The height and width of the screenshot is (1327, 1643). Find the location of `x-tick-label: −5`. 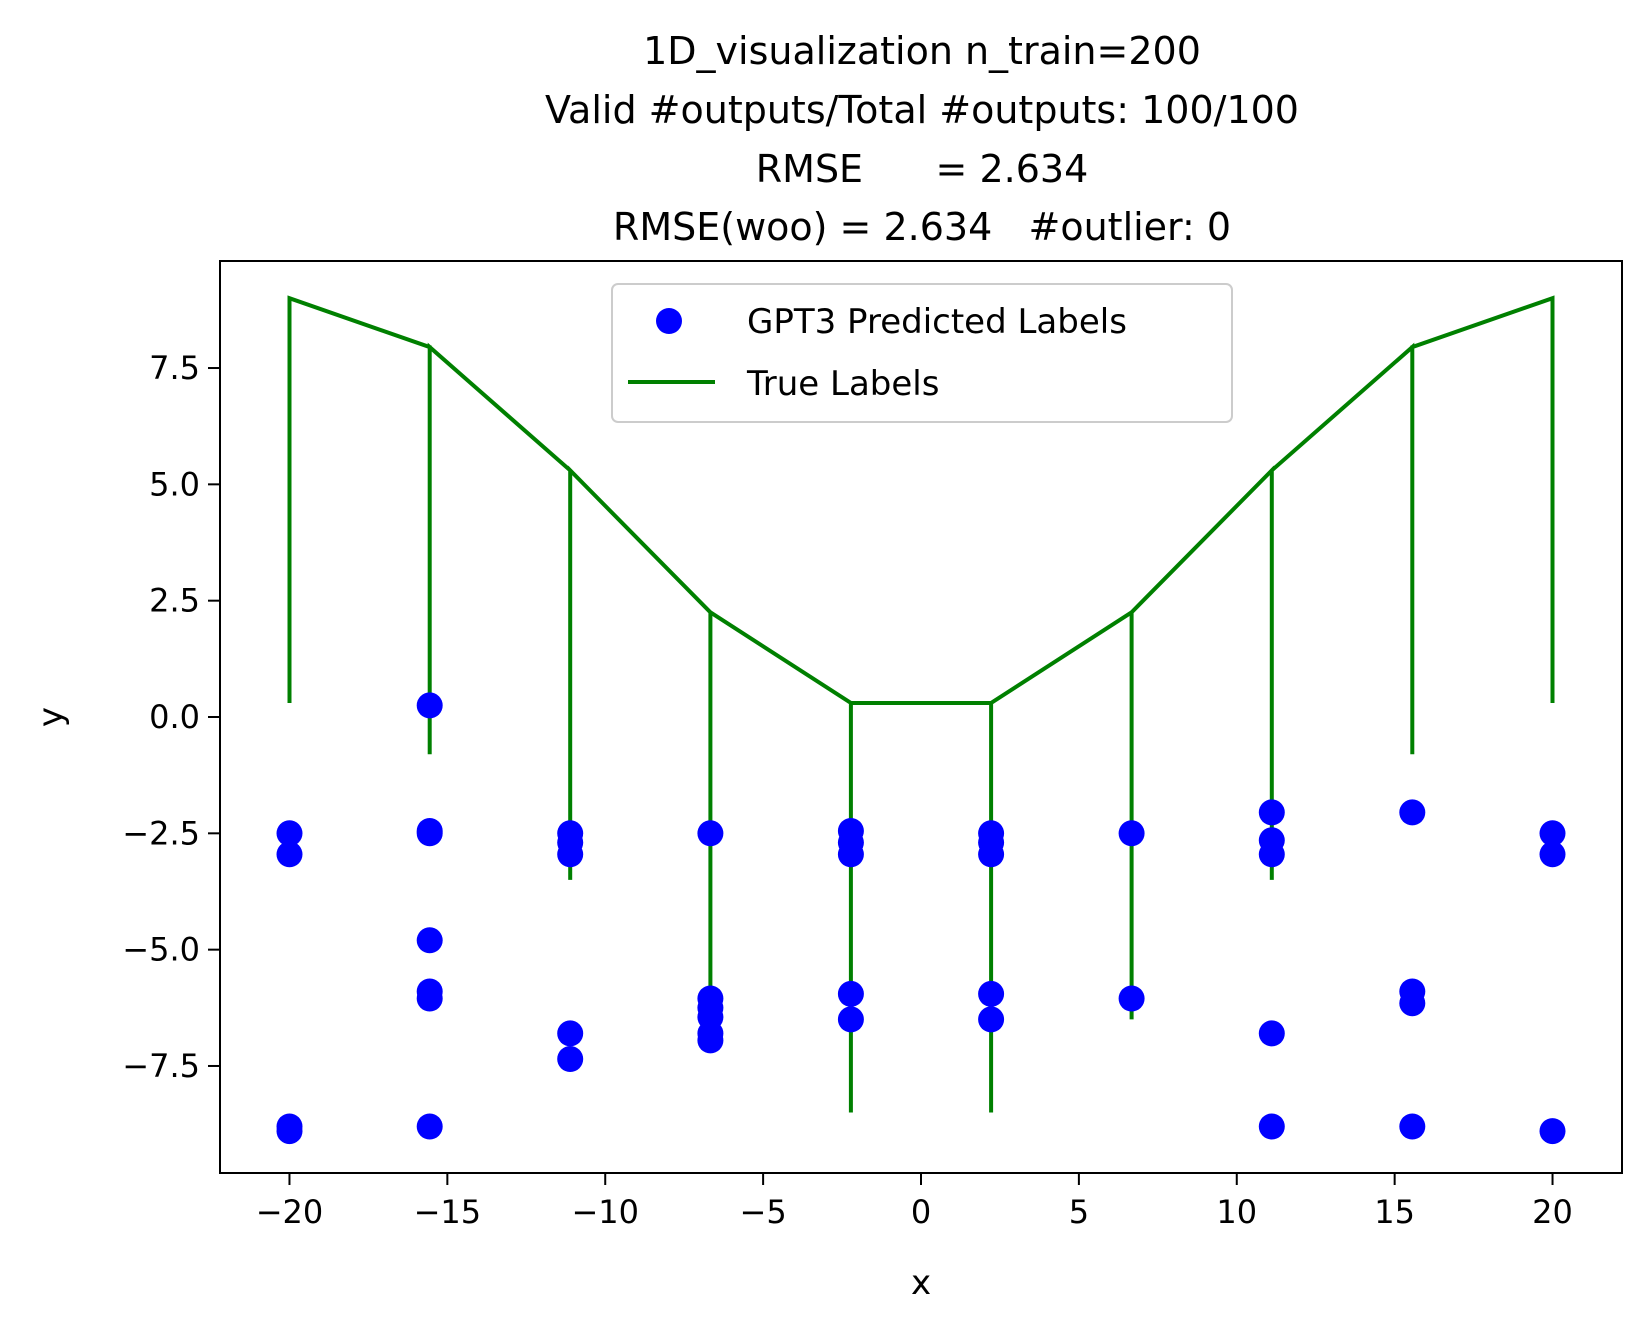

x-tick-label: −5 is located at coordinates (763, 1212).